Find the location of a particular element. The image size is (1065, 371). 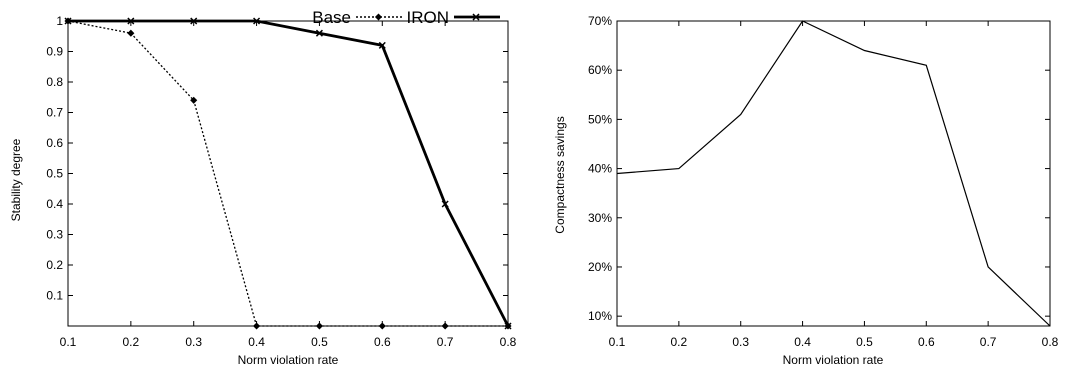

compactness-y-tick-label: 60% is located at coordinates (600, 70).